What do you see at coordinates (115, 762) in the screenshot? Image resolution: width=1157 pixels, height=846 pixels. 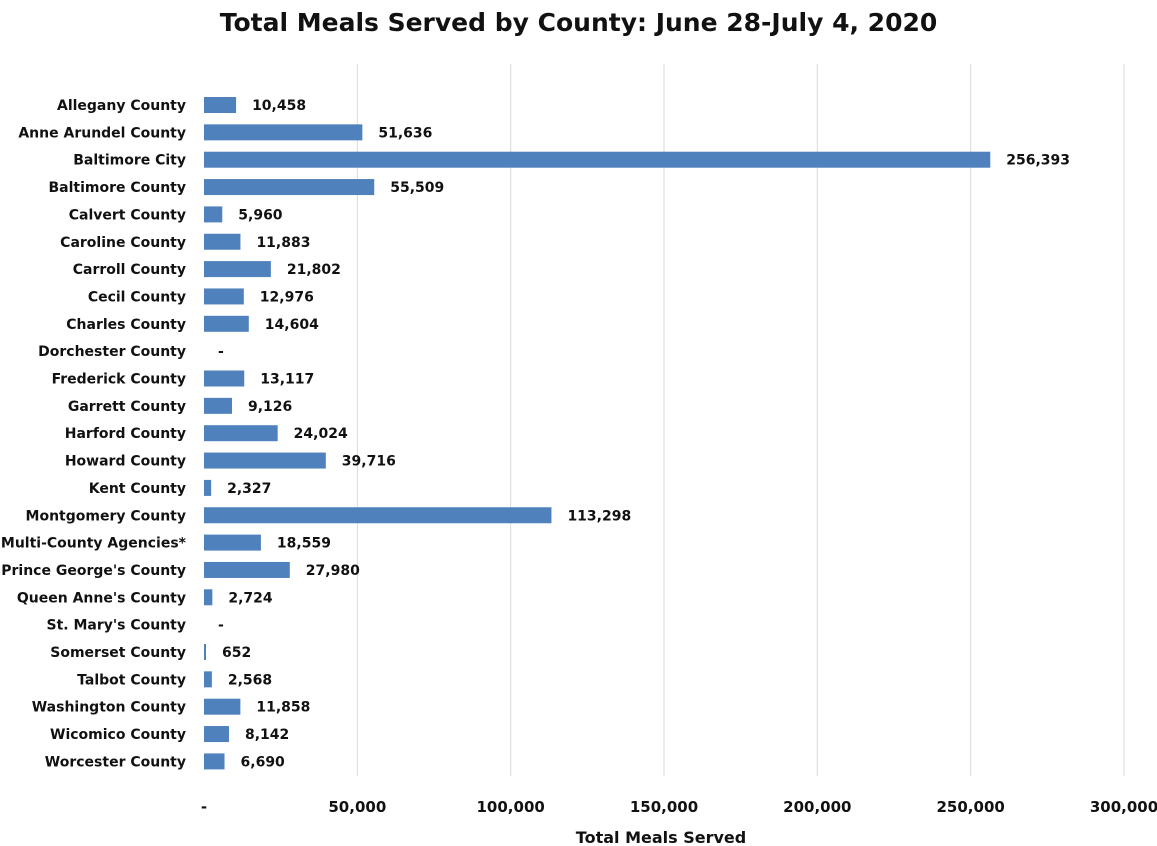 I see `category-label: Worcester County` at bounding box center [115, 762].